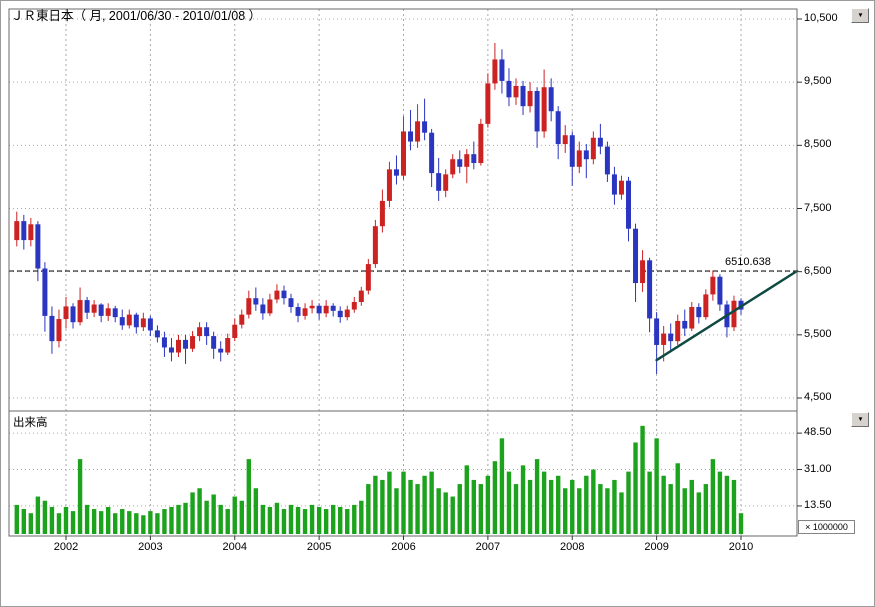 Image resolution: width=875 pixels, height=607 pixels. Describe the element at coordinates (488, 547) in the screenshot. I see `year-axis-label: 2007` at that location.